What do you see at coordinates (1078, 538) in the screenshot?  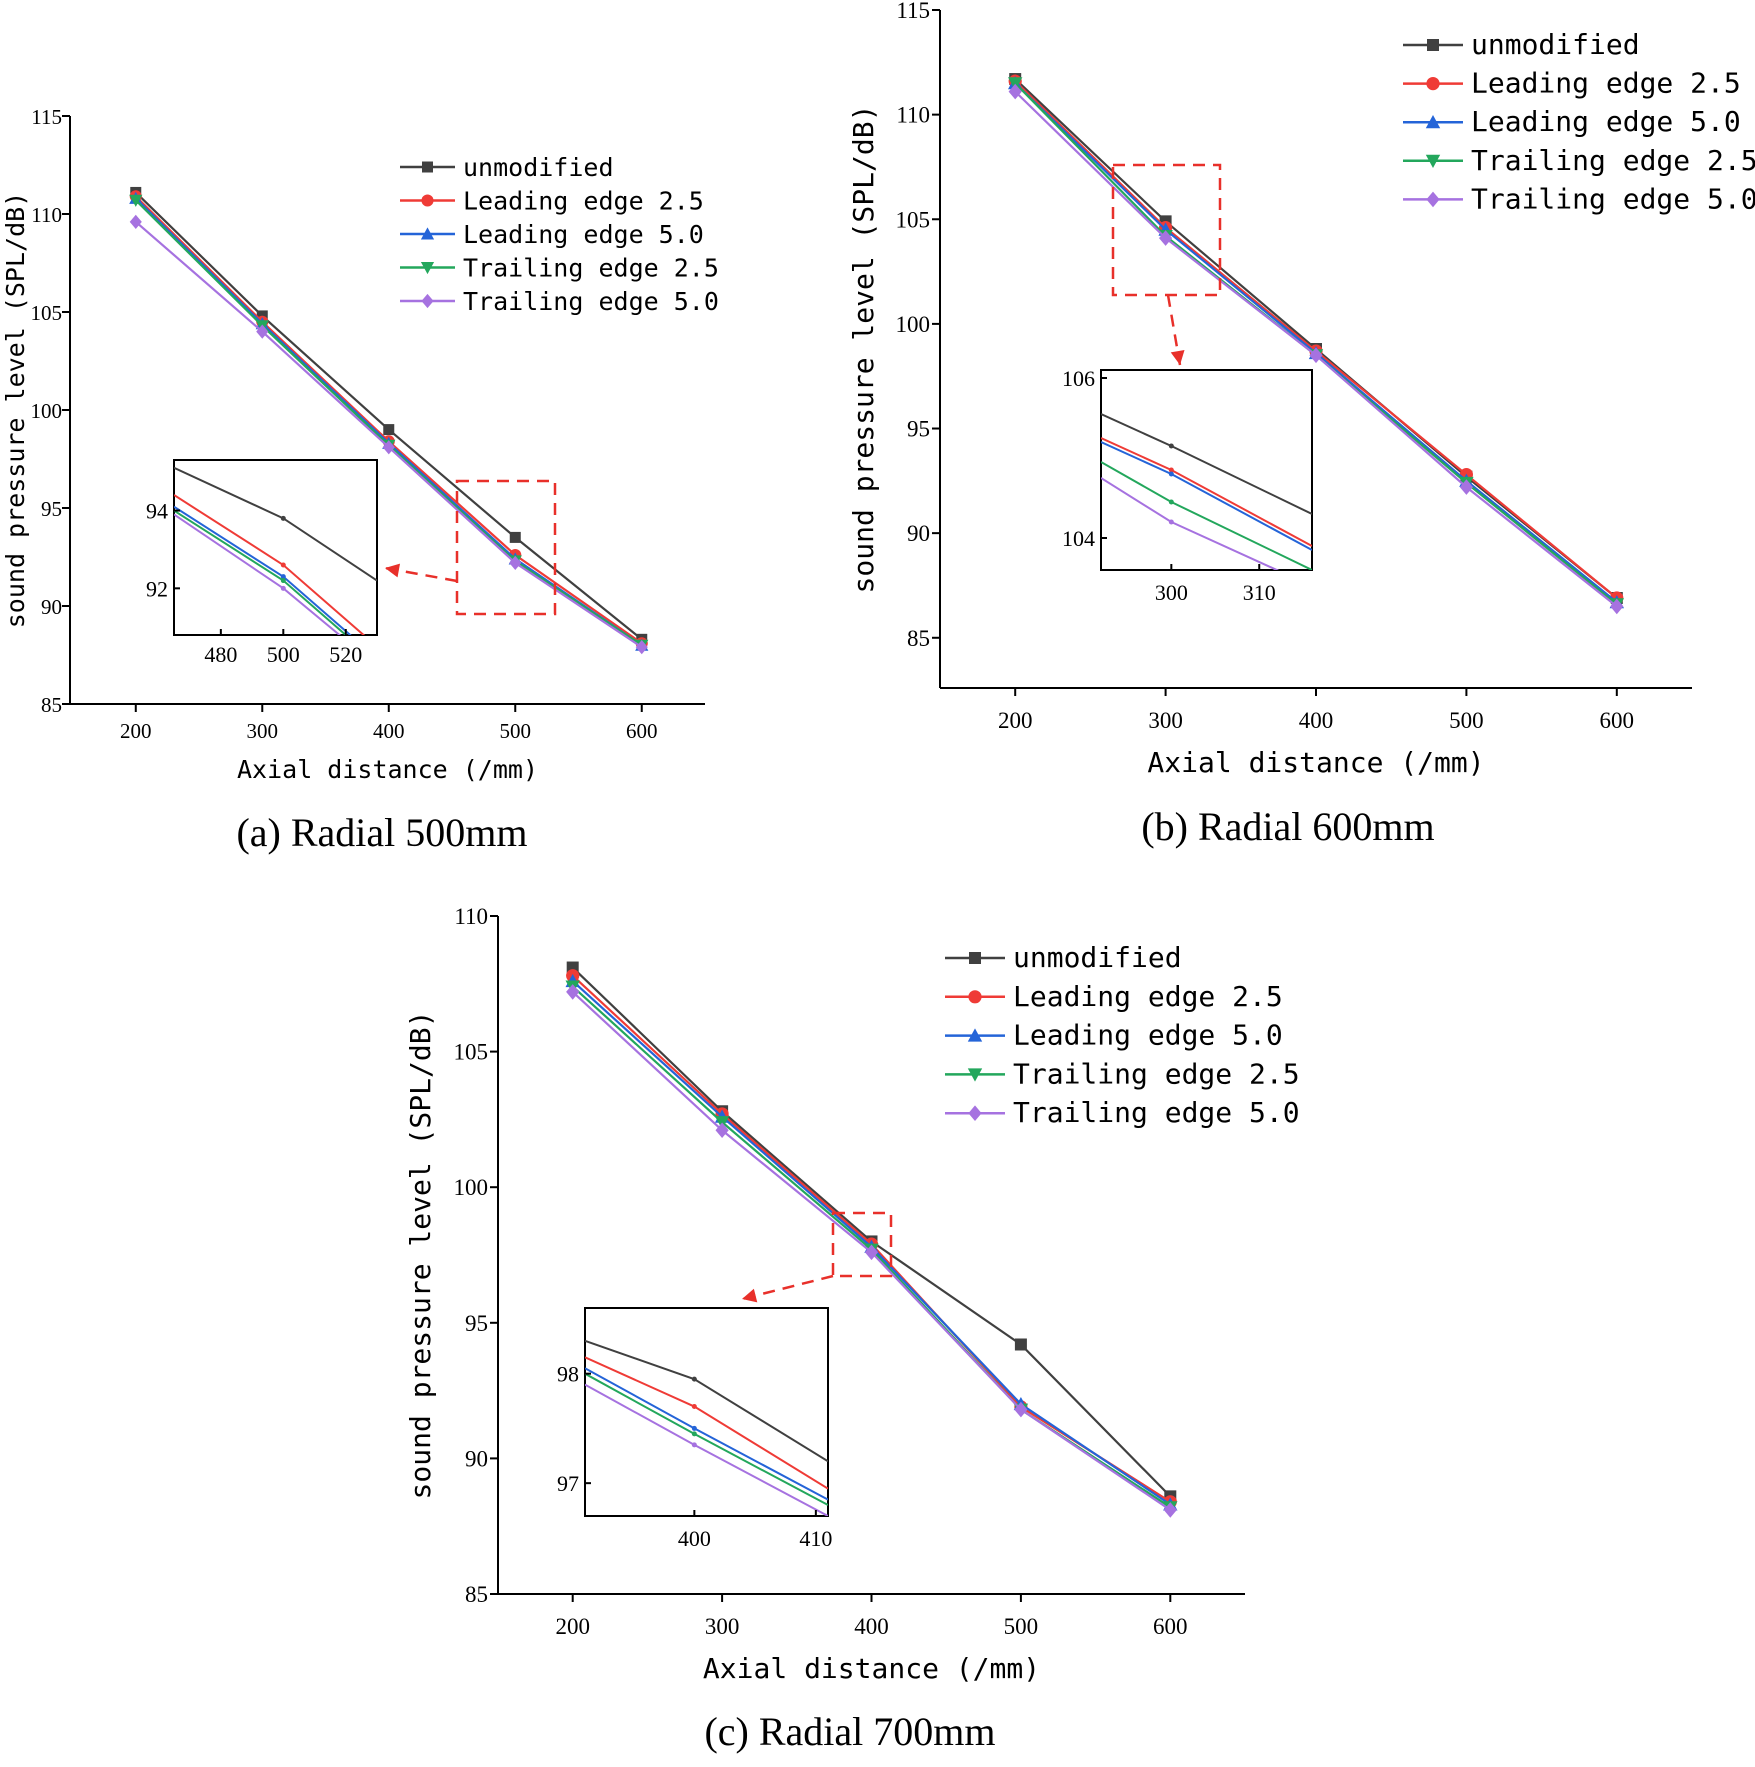 I see `inset-y-tick-label: 104` at bounding box center [1078, 538].